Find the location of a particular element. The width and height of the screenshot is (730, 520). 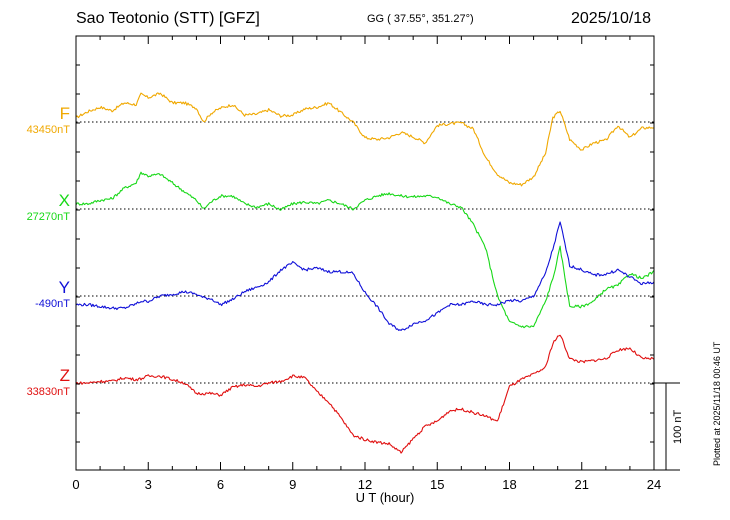

label-F: F 43450nT is located at coordinates (39, 120).